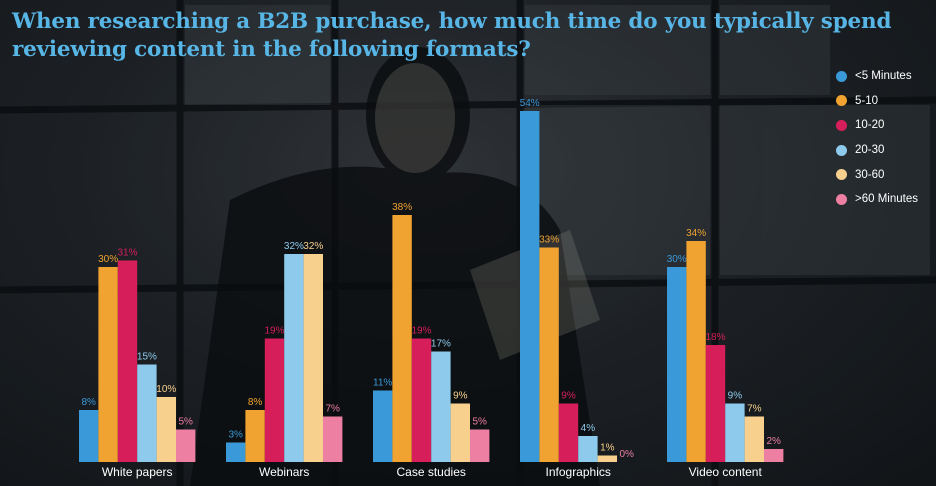 Image resolution: width=936 pixels, height=486 pixels. I want to click on chart-legend: <5 Minutes 5-10 10-20 20-30 30-60 >60 Minutes, so click(877, 138).